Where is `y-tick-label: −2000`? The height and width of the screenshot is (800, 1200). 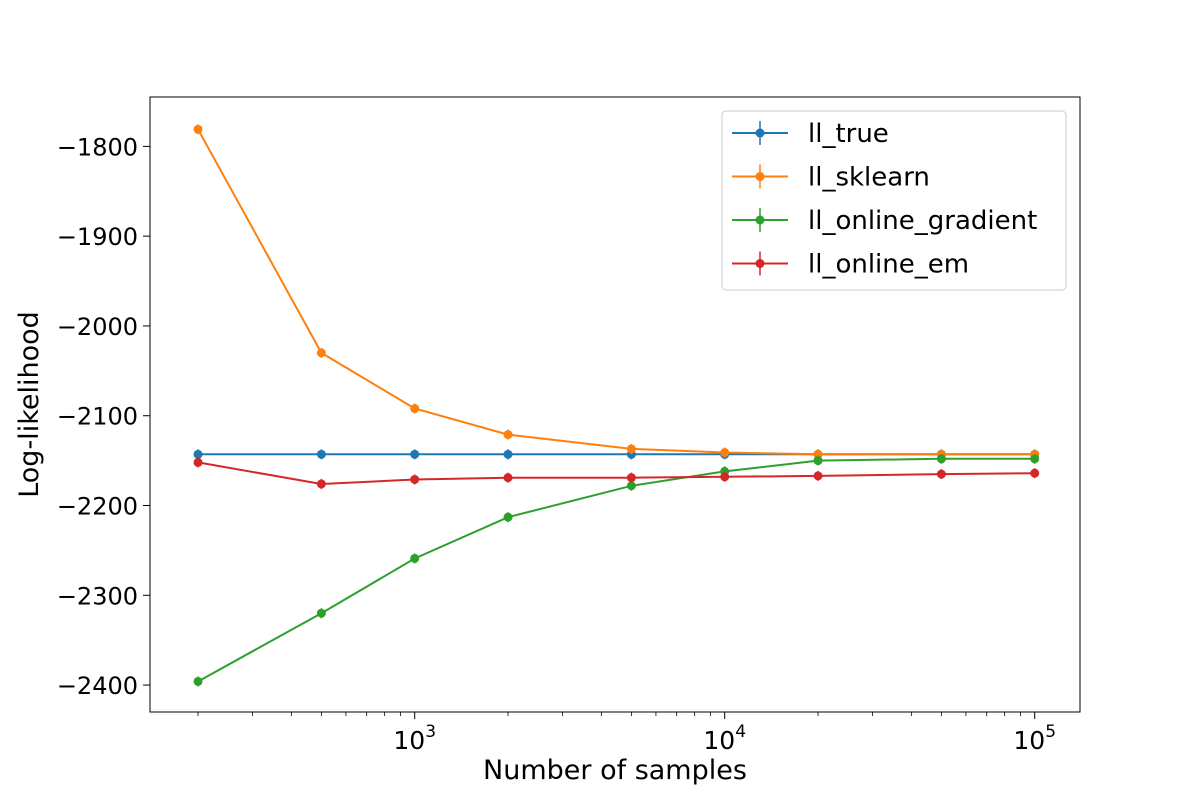
y-tick-label: −2000 is located at coordinates (97, 327).